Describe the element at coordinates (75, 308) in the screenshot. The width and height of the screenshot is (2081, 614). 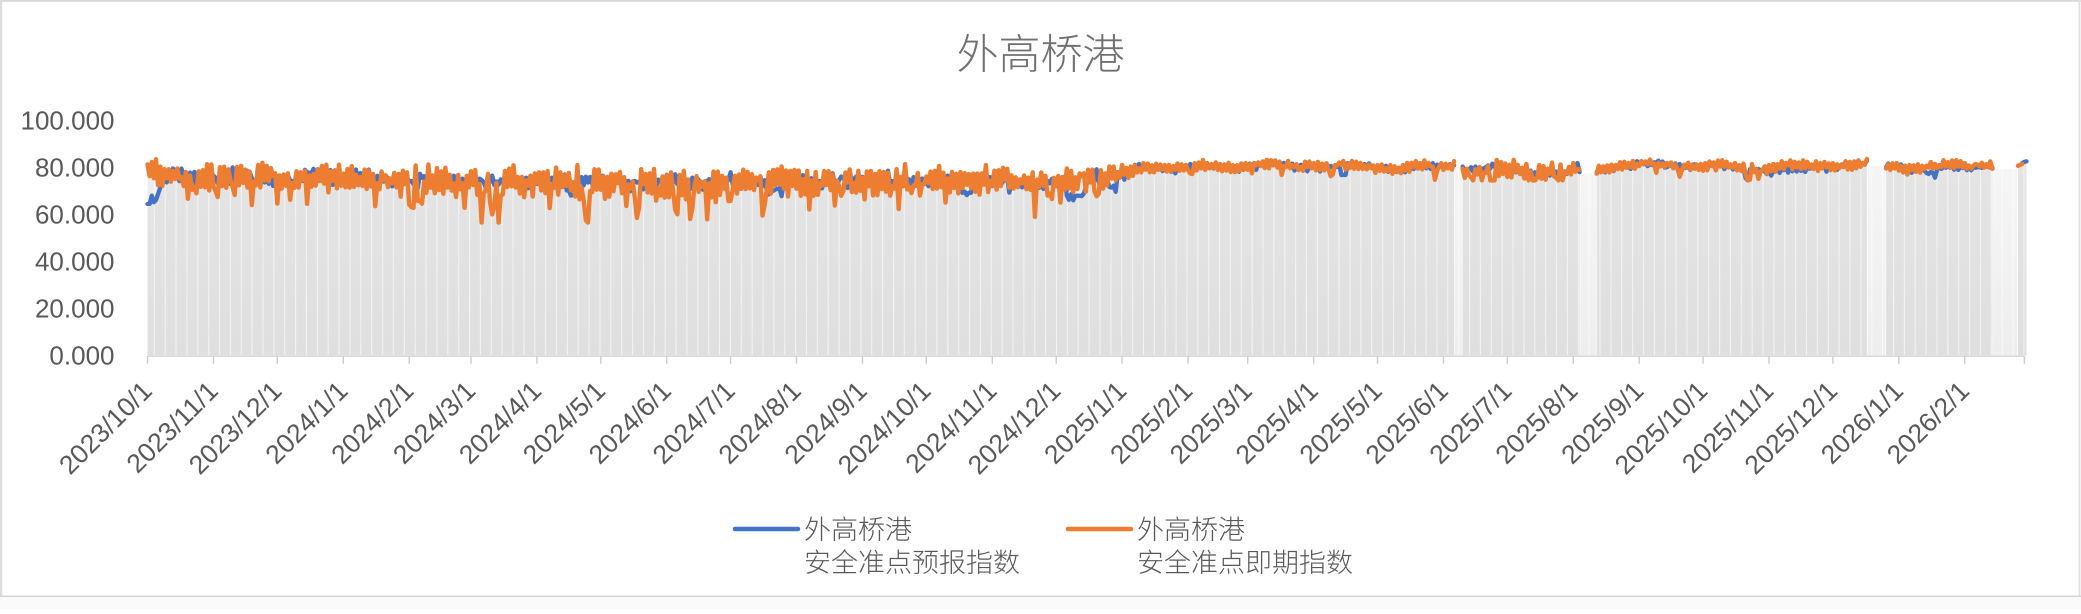
I see `svg-text: 20.000` at that location.